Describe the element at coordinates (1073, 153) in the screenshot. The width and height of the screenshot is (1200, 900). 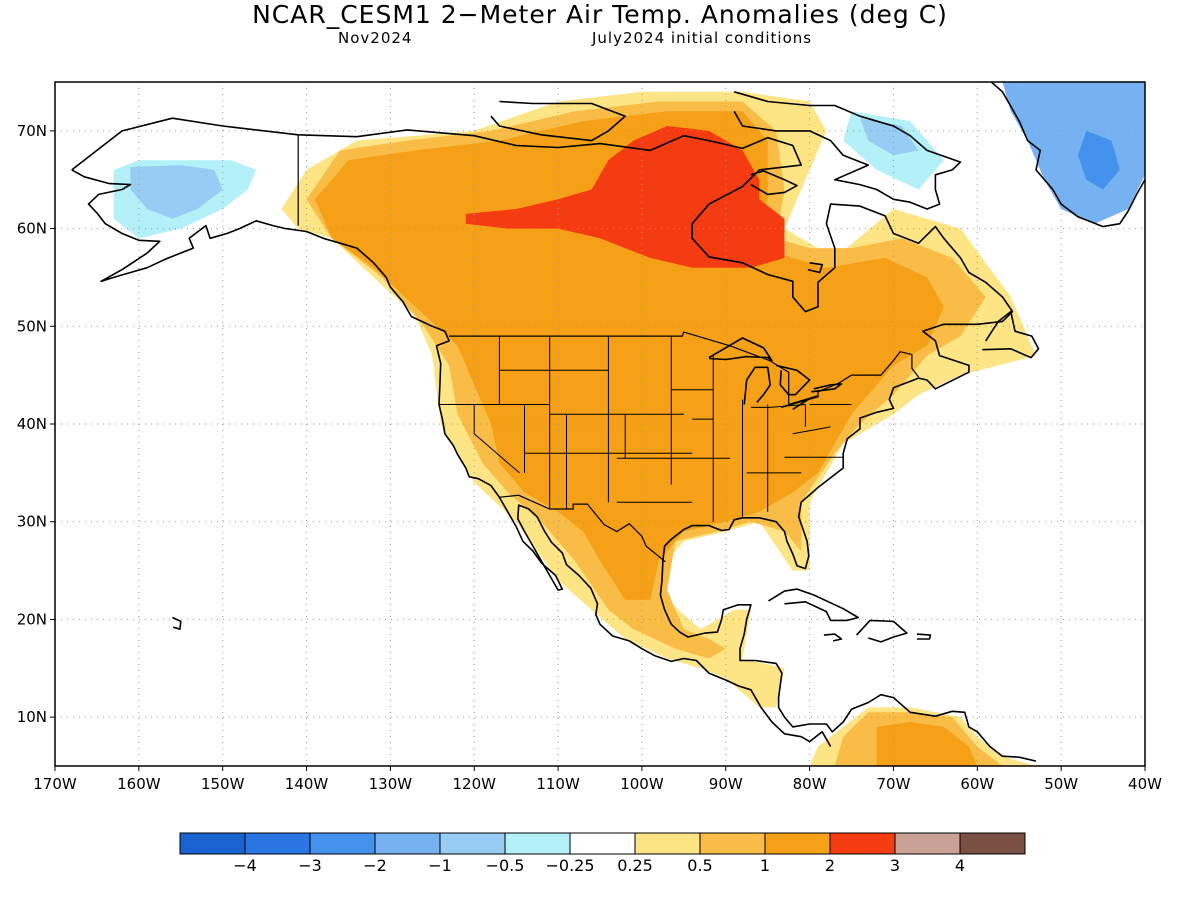
I see `anomaly-greenland-cool` at that location.